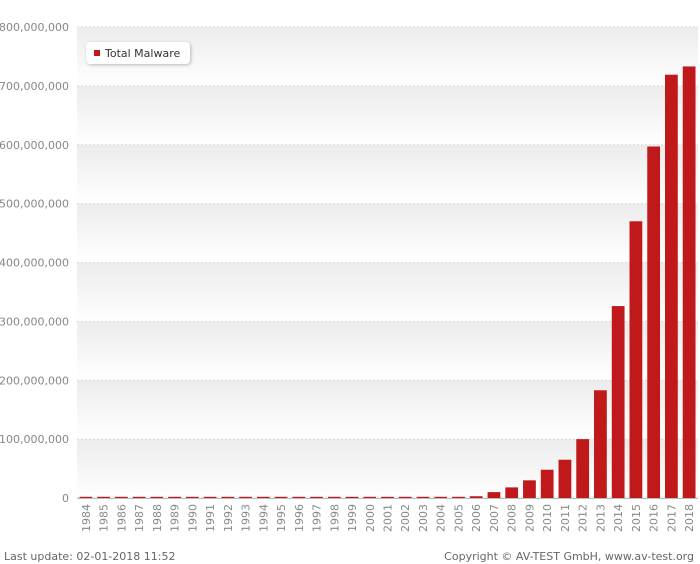  I want to click on x-tick-label: 2003, so click(423, 518).